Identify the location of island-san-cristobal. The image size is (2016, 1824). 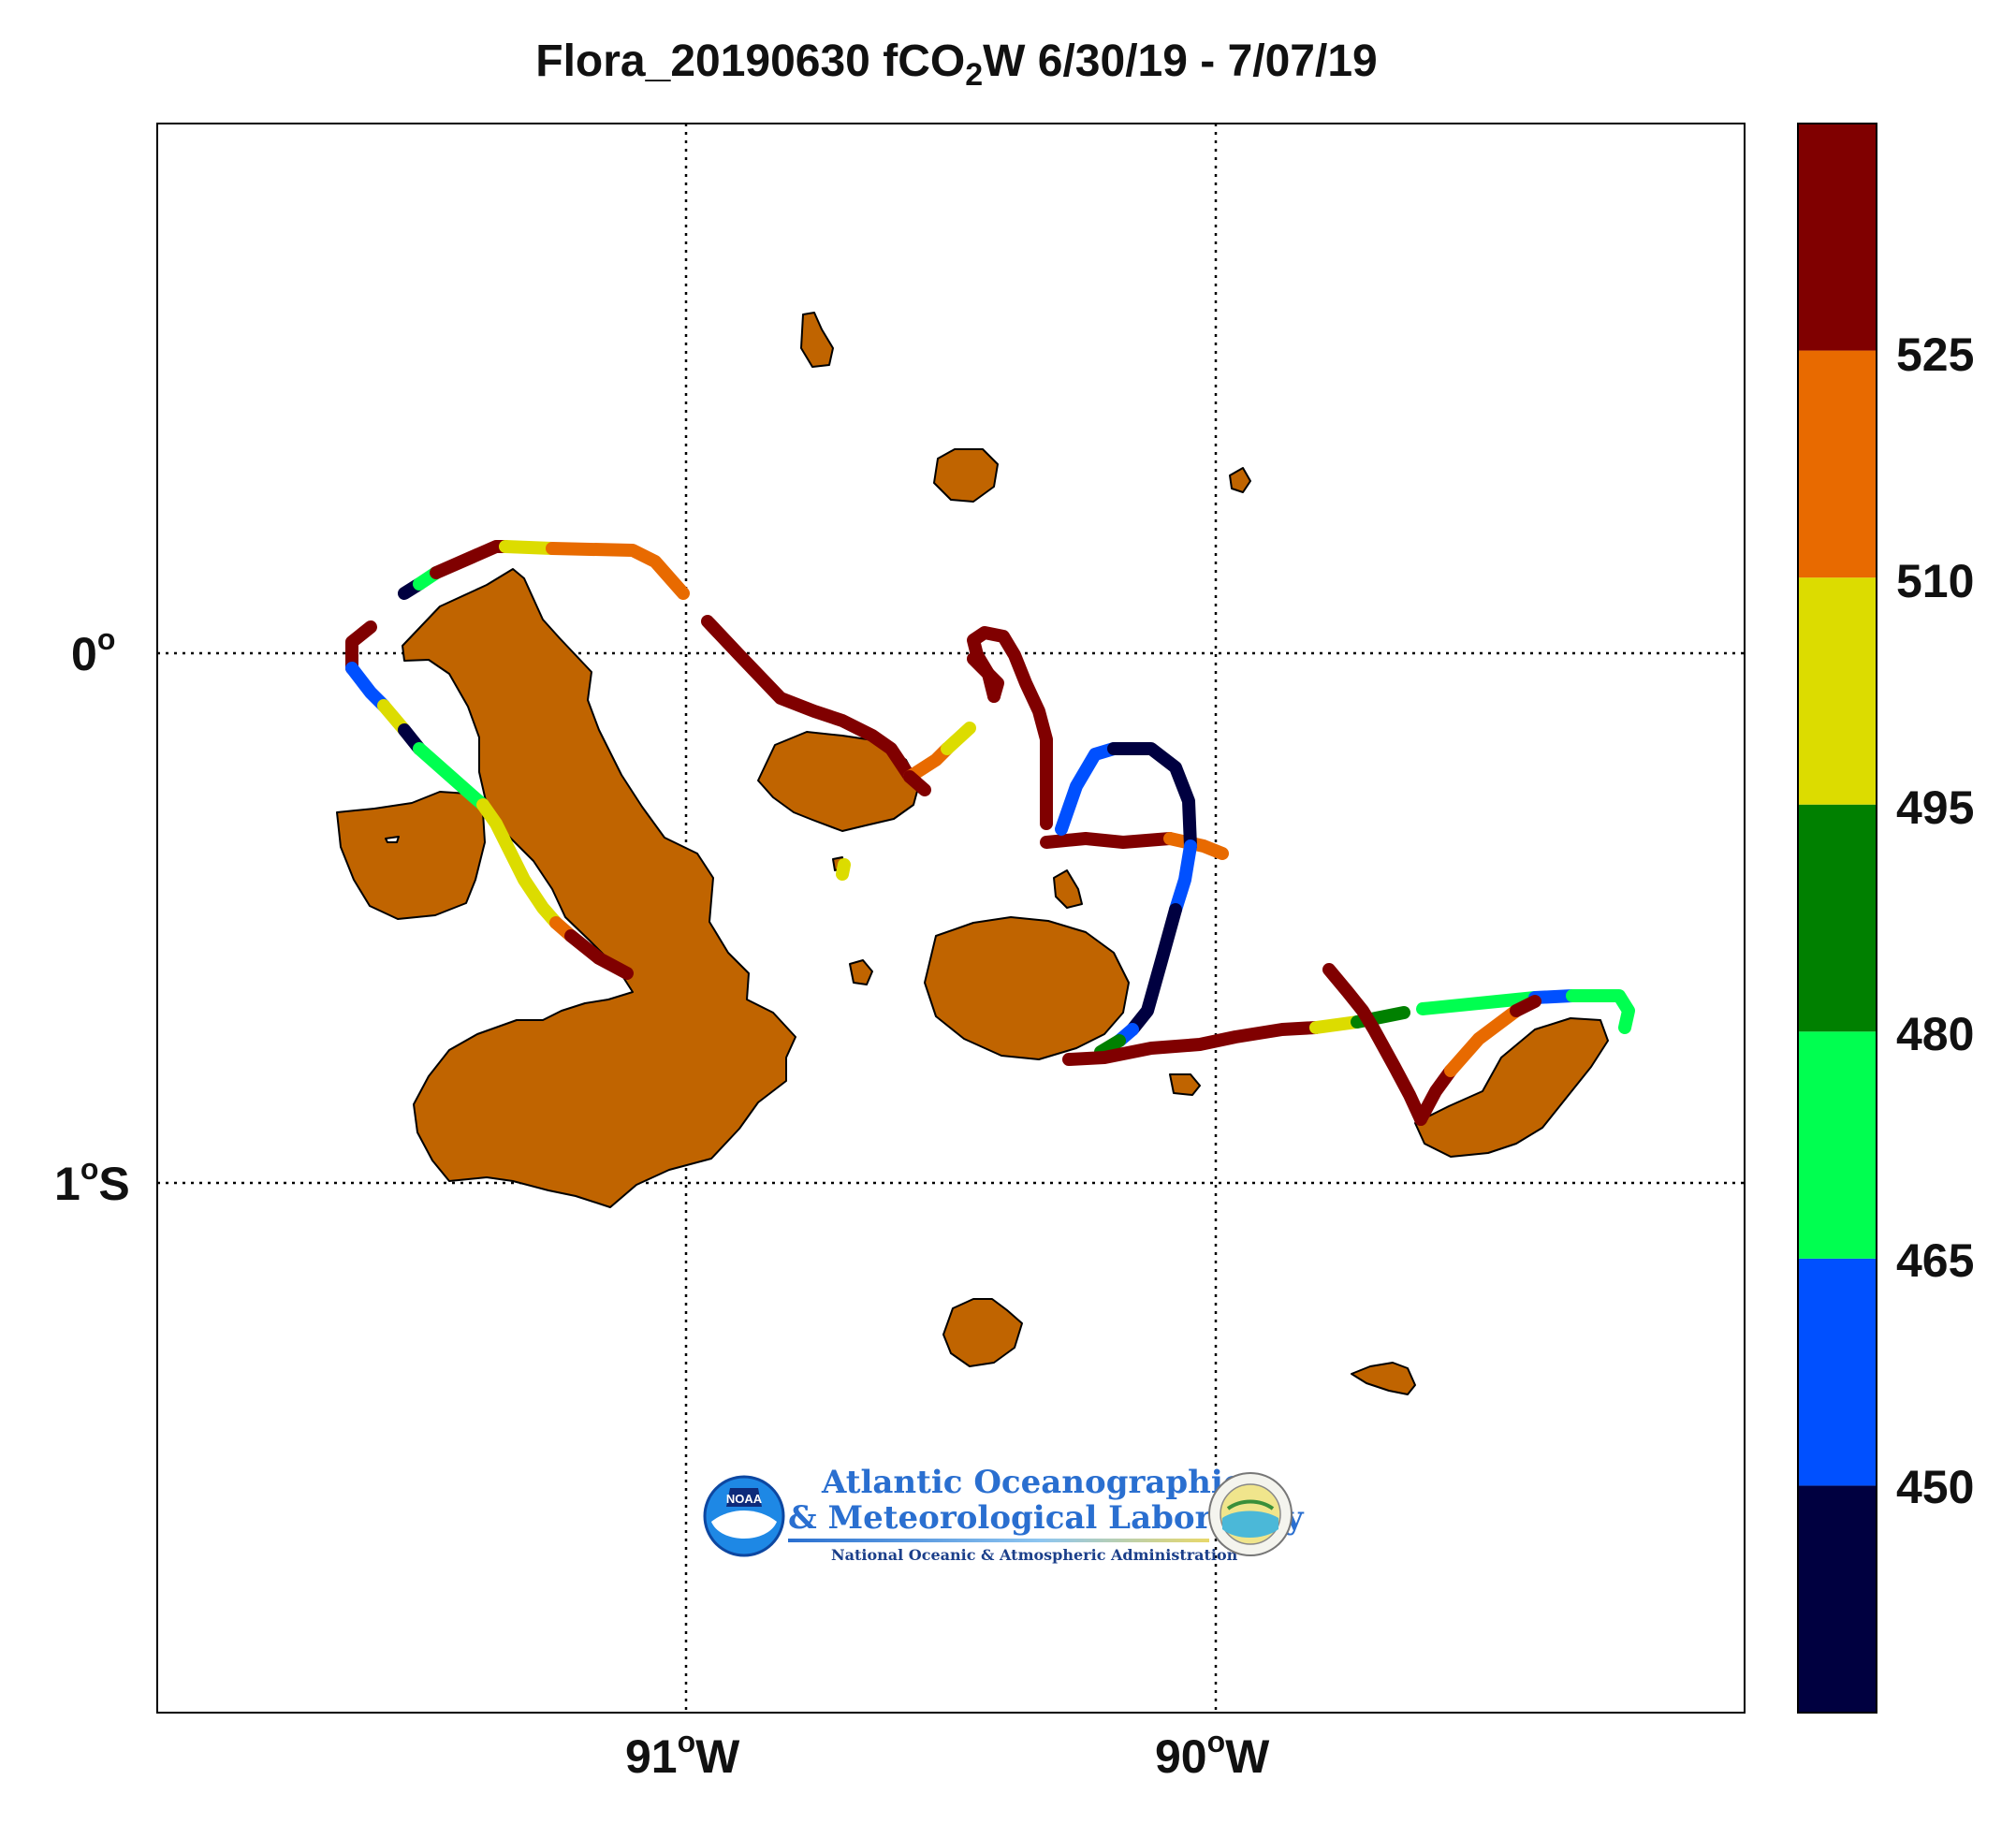
(1511, 1087).